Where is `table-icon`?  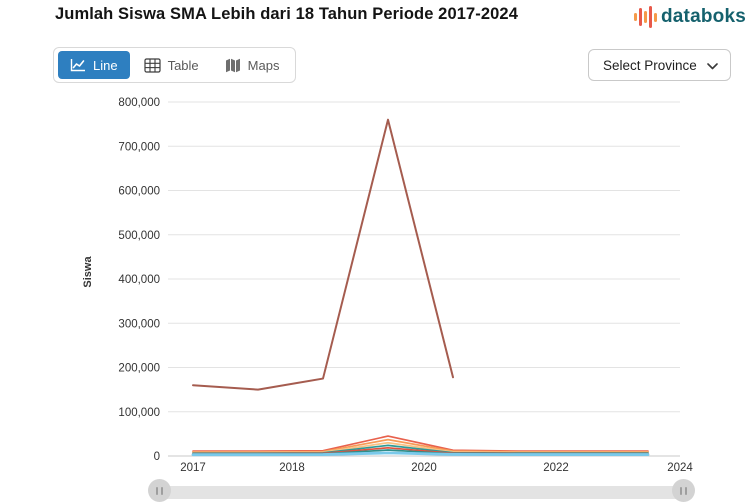 table-icon is located at coordinates (152, 65).